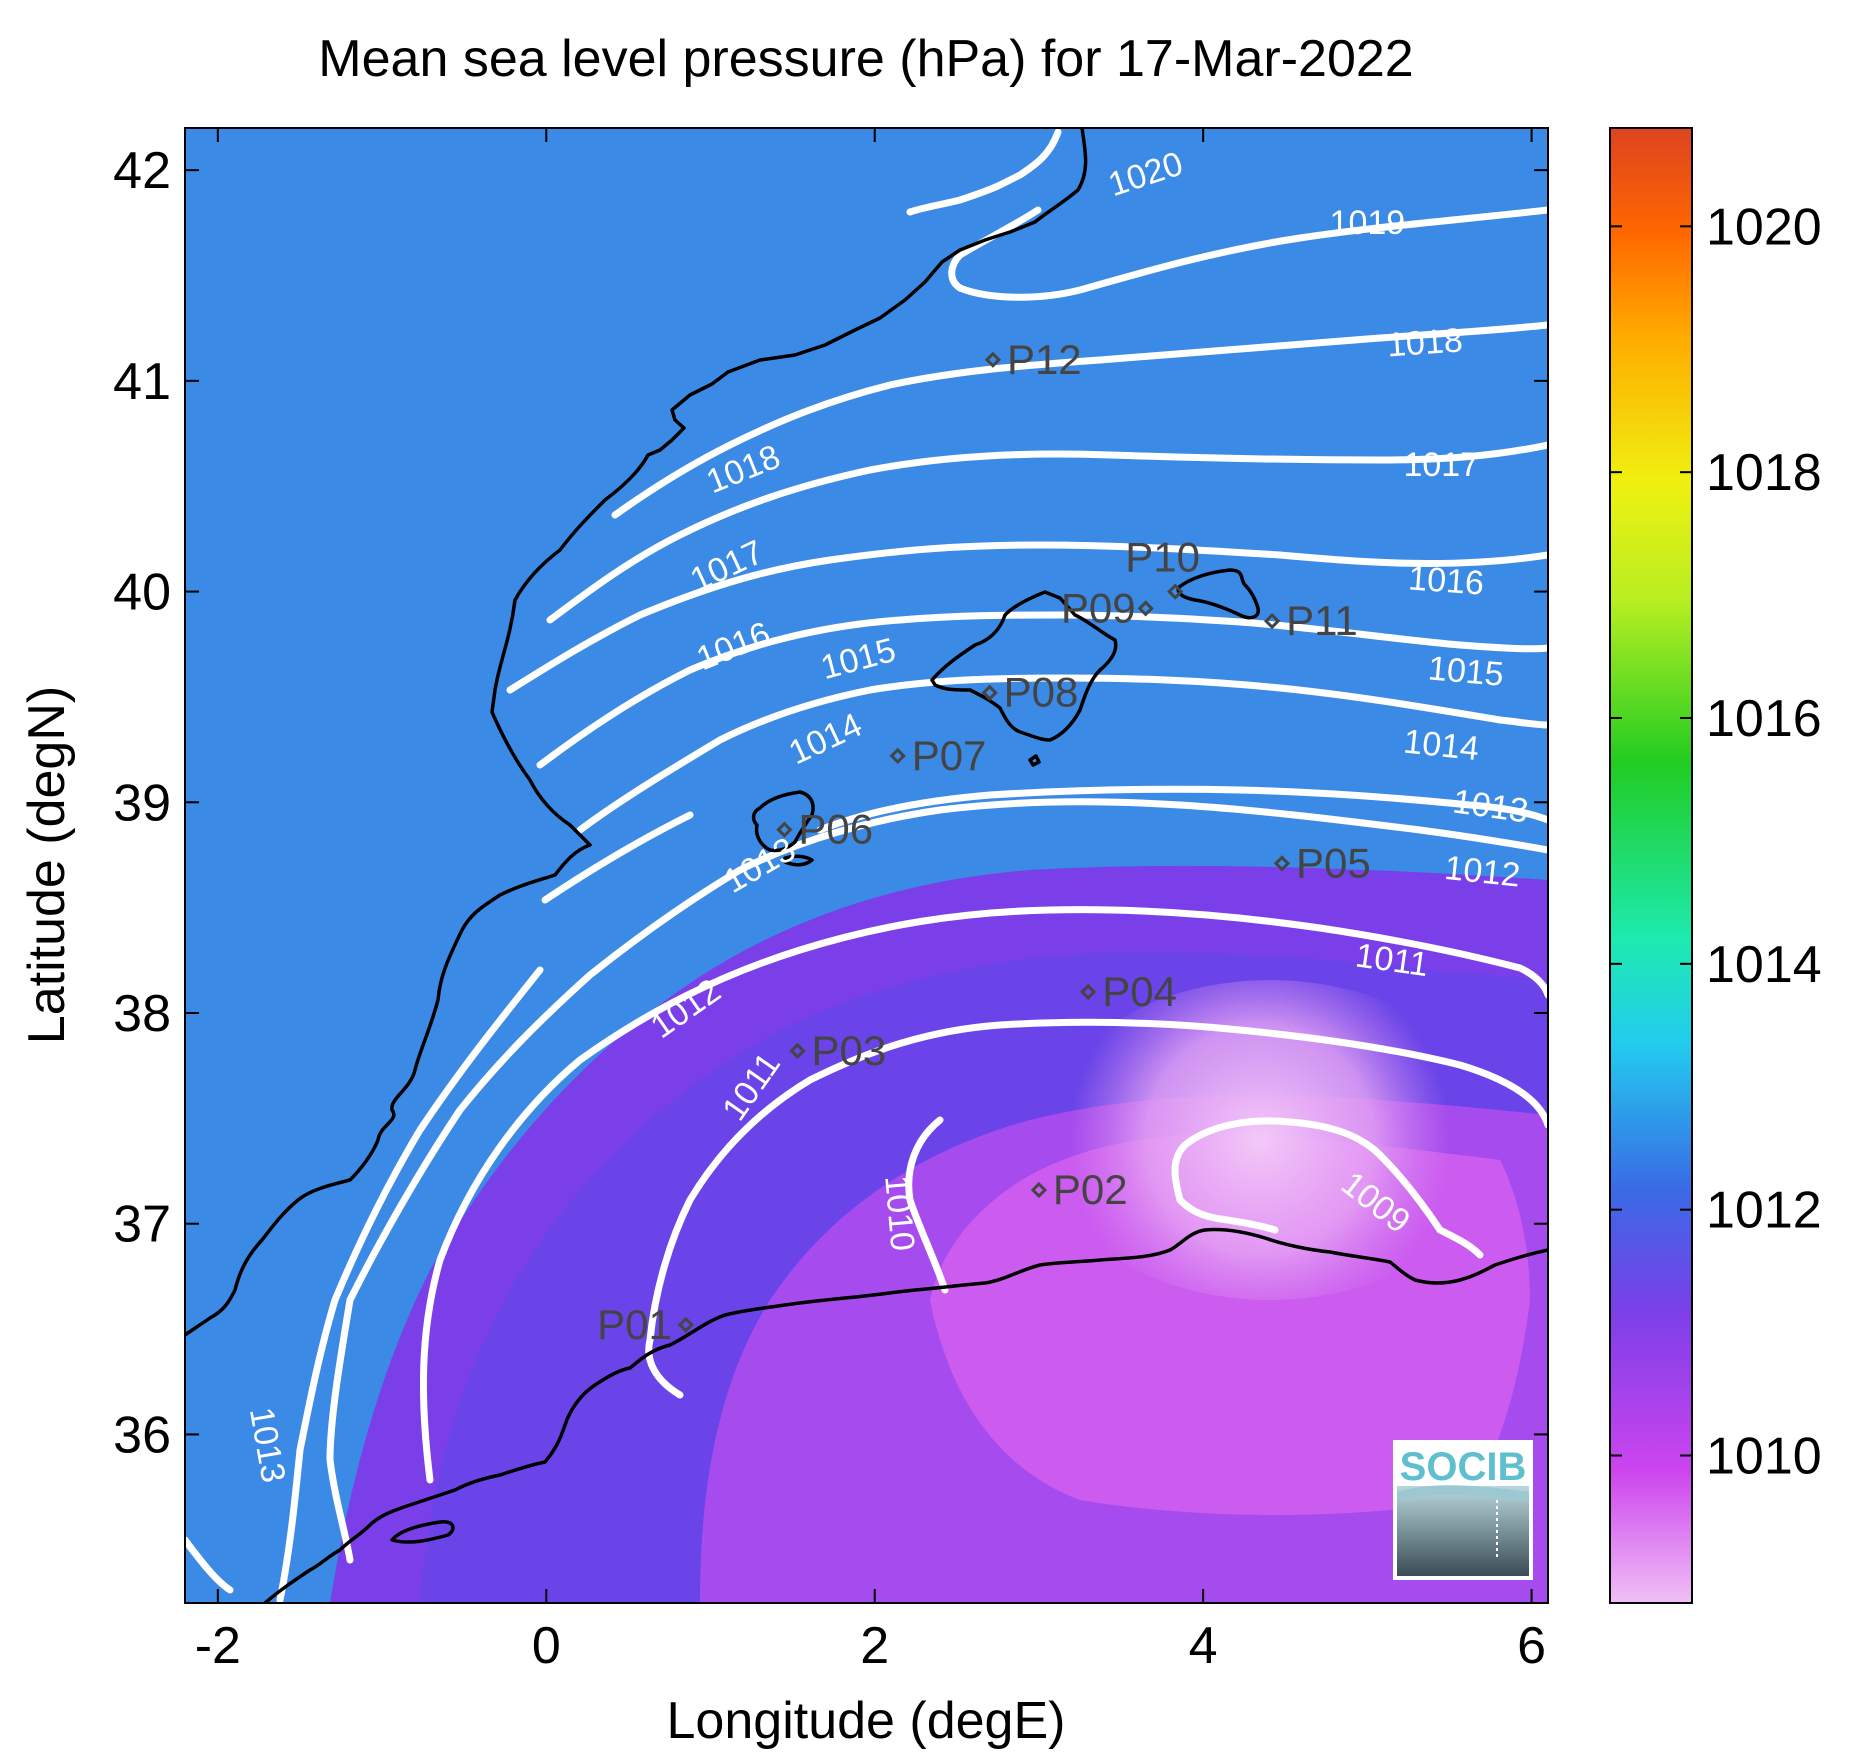 Image resolution: width=1854 pixels, height=1758 pixels. What do you see at coordinates (1322, 620) in the screenshot?
I see `station-label: P11` at bounding box center [1322, 620].